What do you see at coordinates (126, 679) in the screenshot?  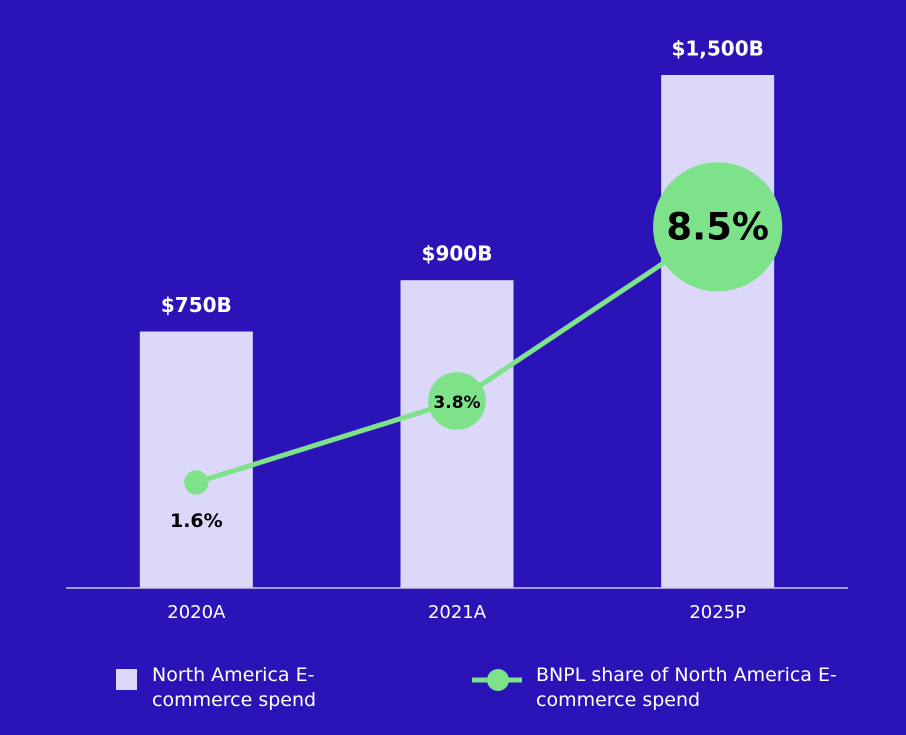 I see `legend-swatch-bar` at bounding box center [126, 679].